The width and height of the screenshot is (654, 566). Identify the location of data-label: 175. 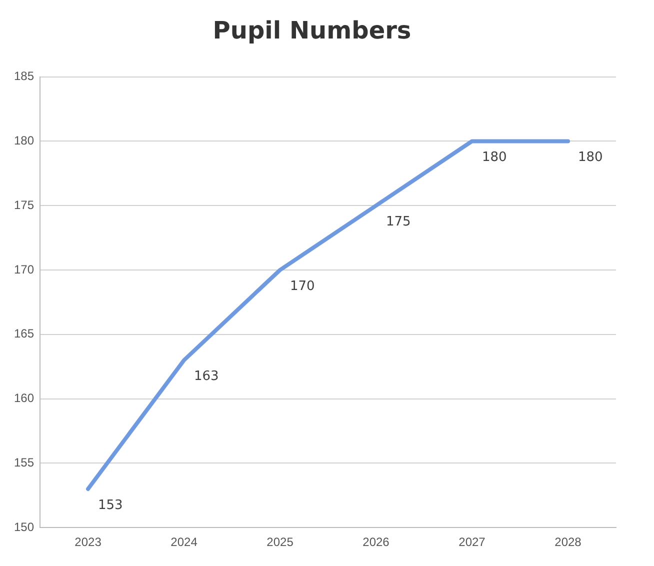
(398, 222).